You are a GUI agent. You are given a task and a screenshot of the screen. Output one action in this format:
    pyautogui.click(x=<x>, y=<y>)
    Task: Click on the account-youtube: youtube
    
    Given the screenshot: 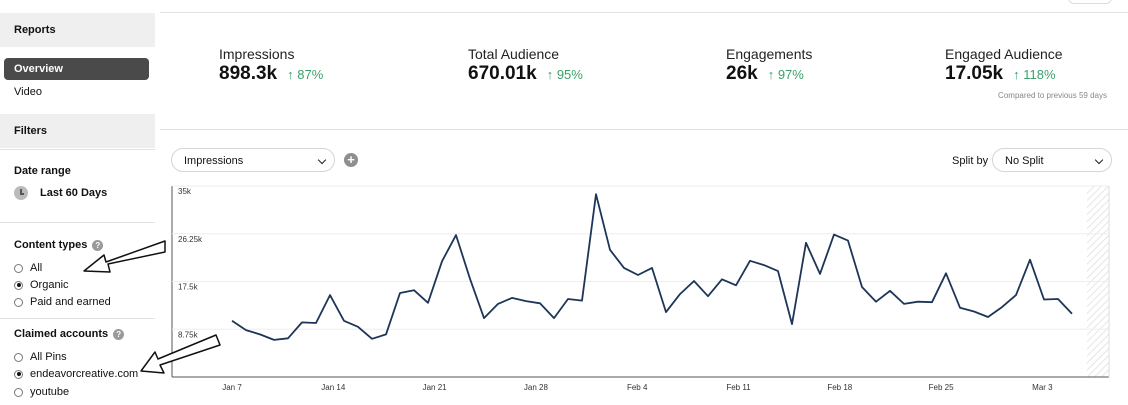 What is the action you would take?
    pyautogui.click(x=41, y=392)
    